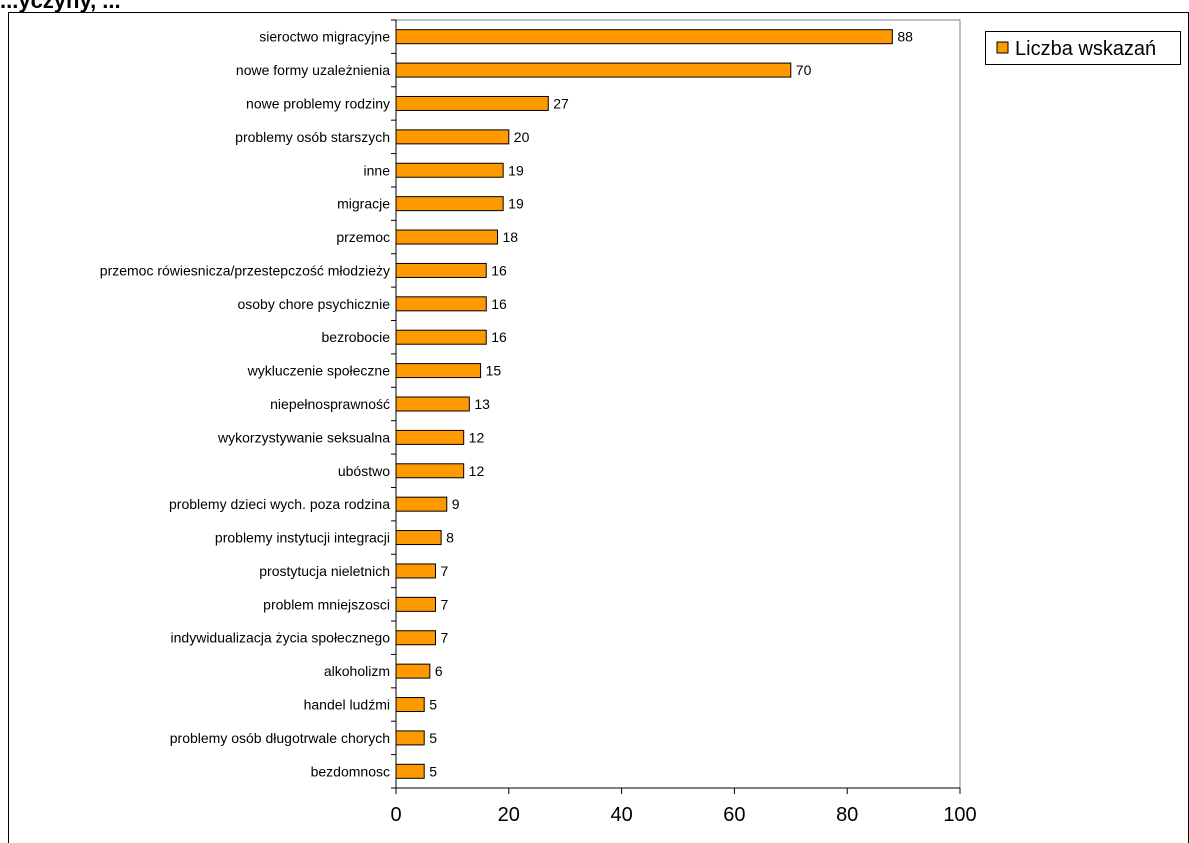 The height and width of the screenshot is (843, 1189). I want to click on category-label-13: ubóstwo, so click(364, 471).